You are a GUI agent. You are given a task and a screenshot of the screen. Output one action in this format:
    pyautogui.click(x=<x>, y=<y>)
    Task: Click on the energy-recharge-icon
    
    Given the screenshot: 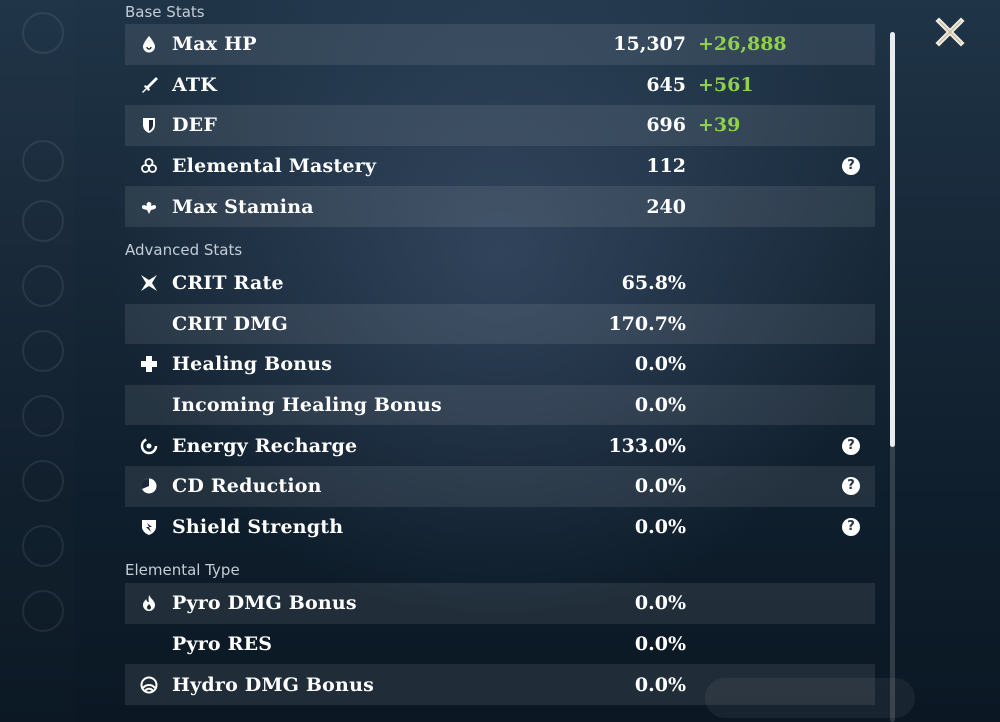 What is the action you would take?
    pyautogui.click(x=148, y=446)
    